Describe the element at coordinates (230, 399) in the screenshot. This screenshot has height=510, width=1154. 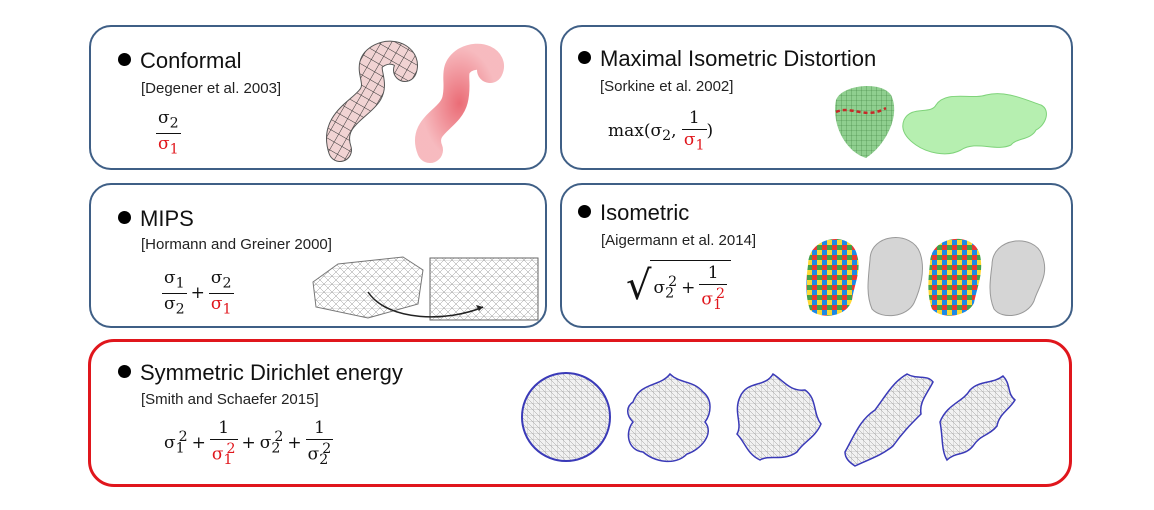
I see `dirichlet-citation: [Smith and Schaefer 2015]` at that location.